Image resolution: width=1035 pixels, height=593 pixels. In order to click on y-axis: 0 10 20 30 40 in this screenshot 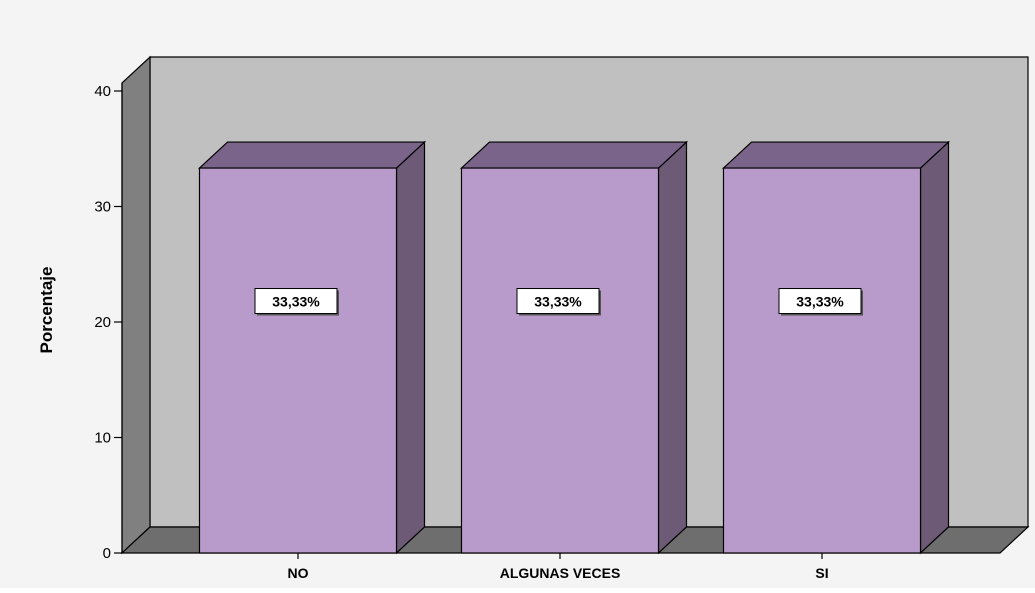, I will do `click(108, 322)`.